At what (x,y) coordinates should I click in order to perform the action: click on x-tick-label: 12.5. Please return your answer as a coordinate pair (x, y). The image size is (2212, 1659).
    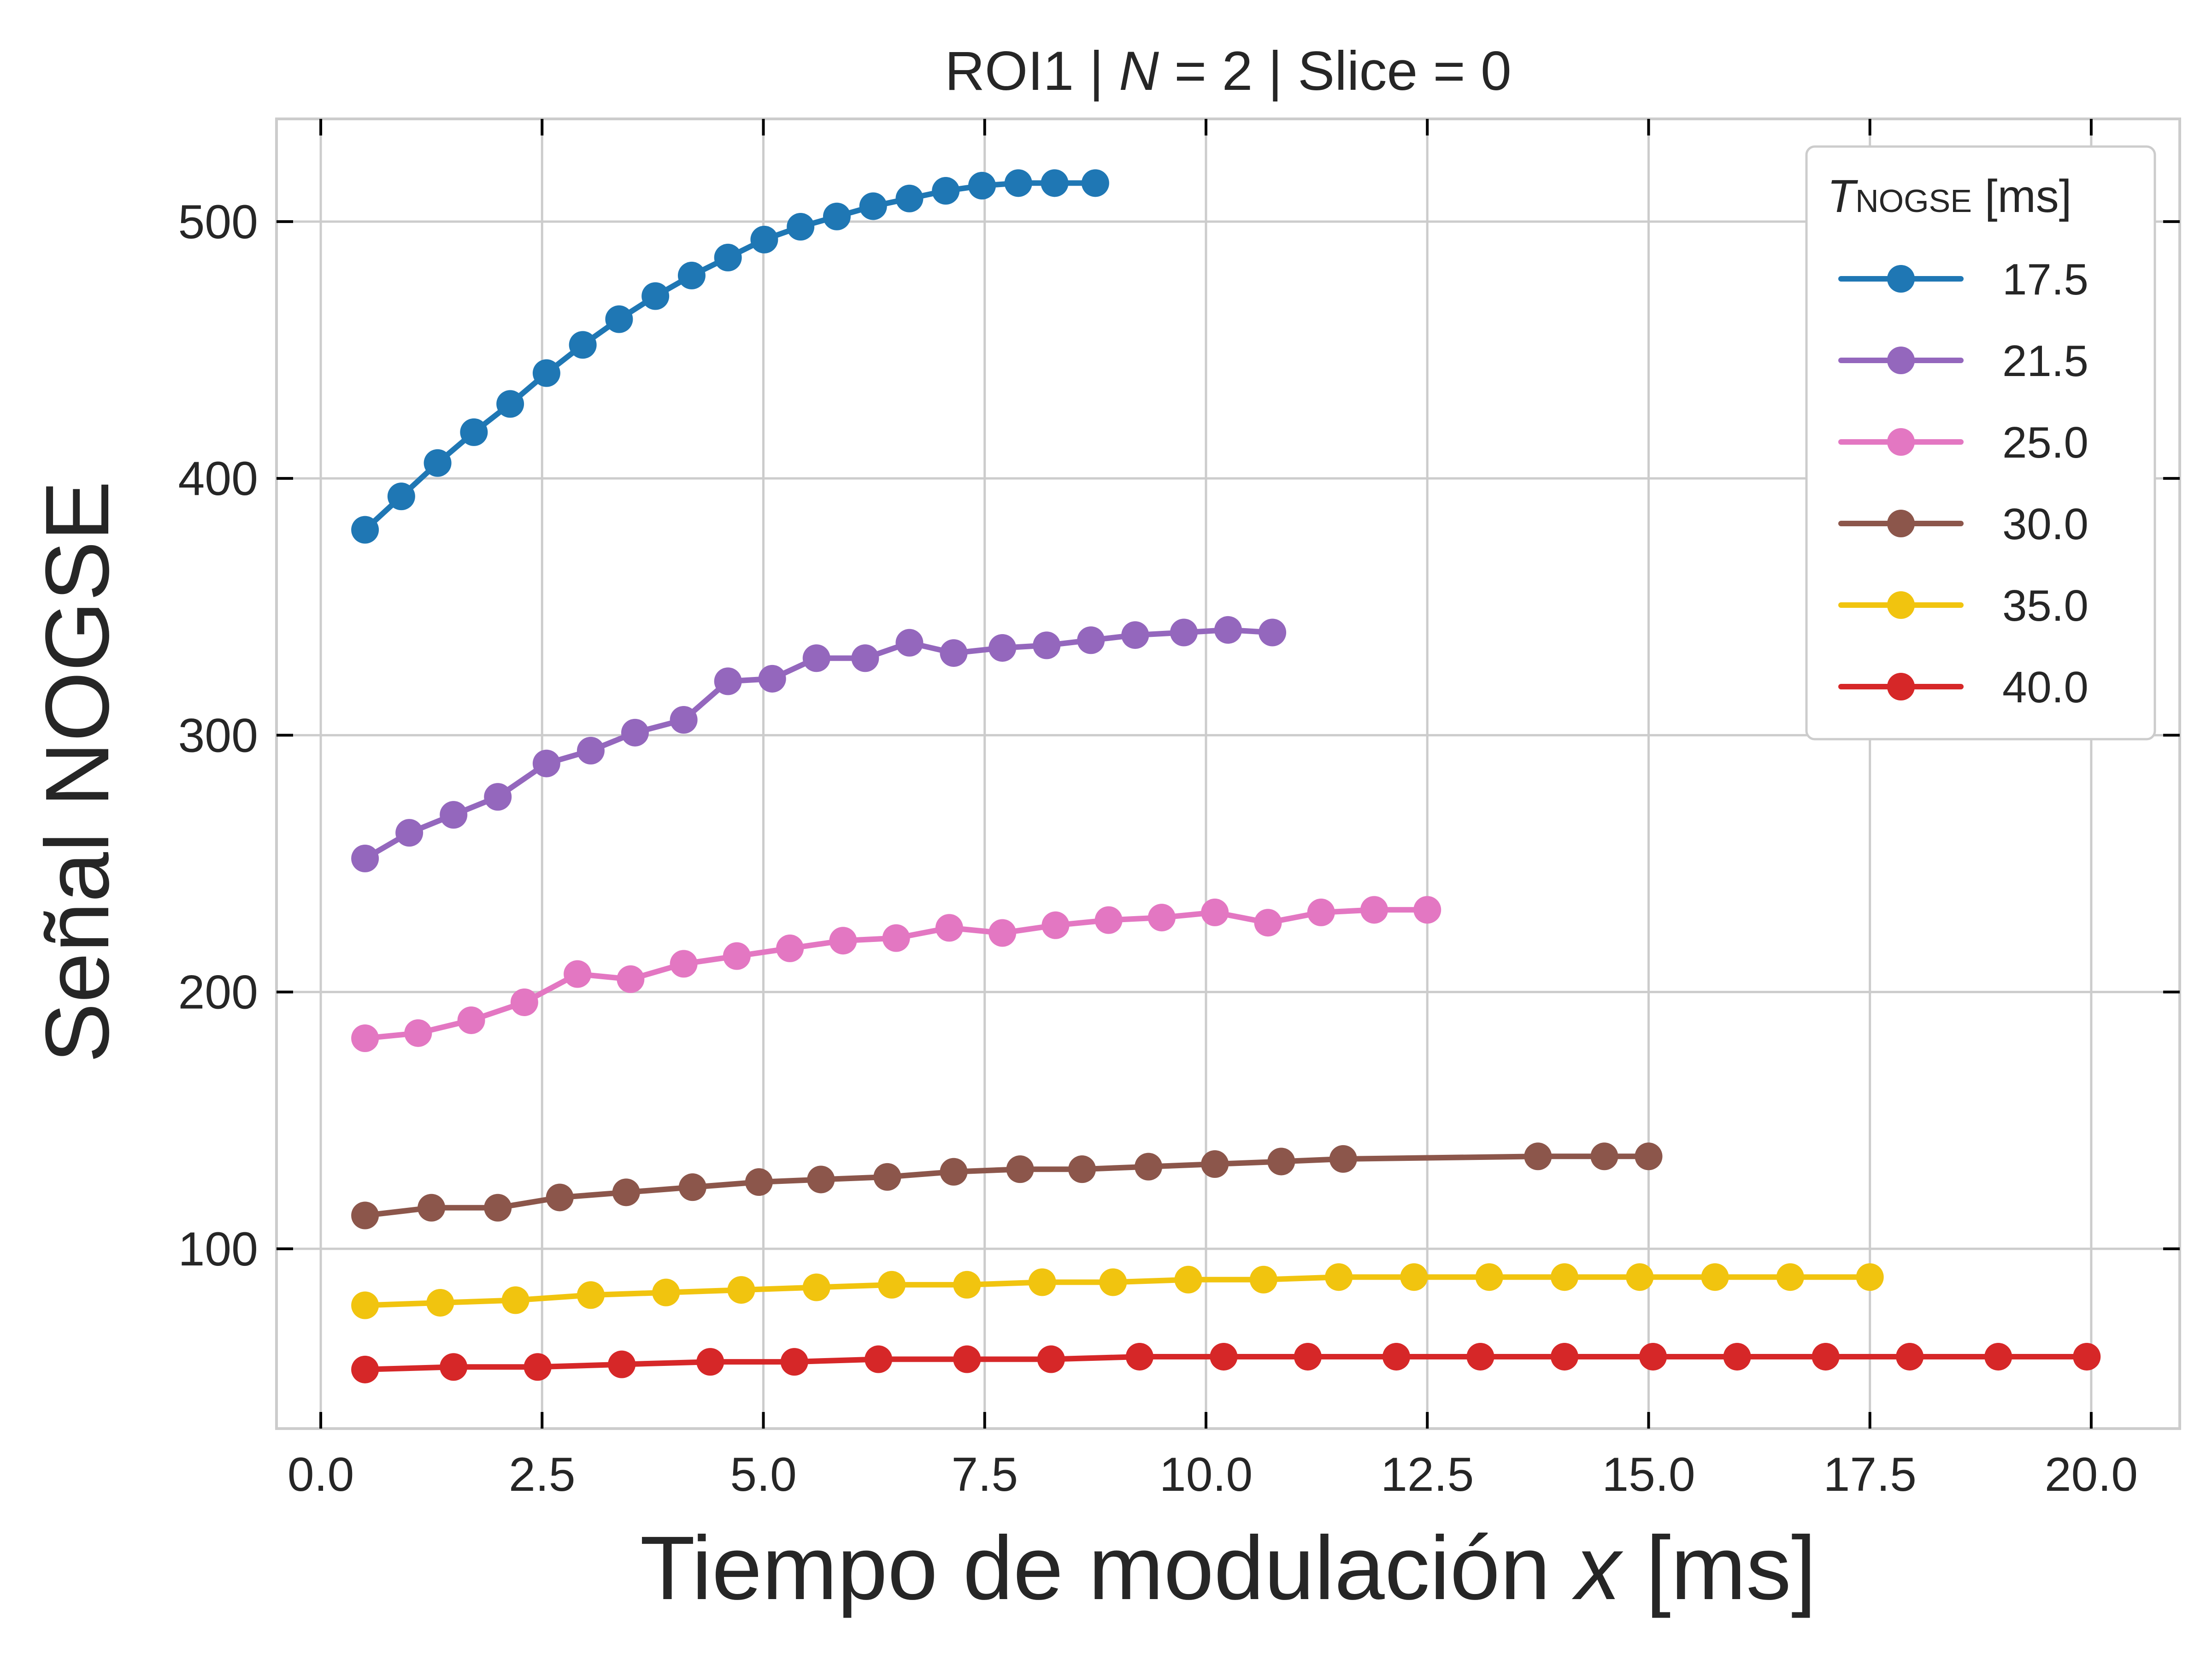
    Looking at the image, I should click on (1427, 1474).